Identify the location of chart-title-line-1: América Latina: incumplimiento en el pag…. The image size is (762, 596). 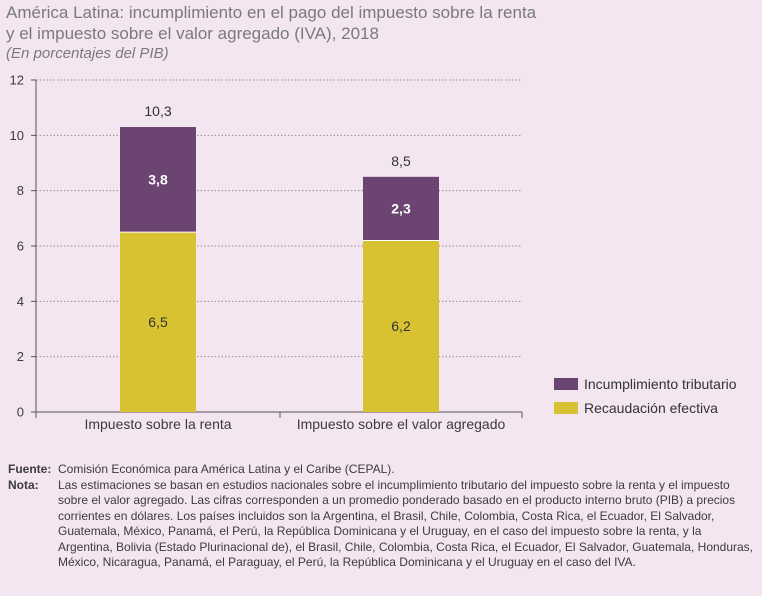
(271, 12).